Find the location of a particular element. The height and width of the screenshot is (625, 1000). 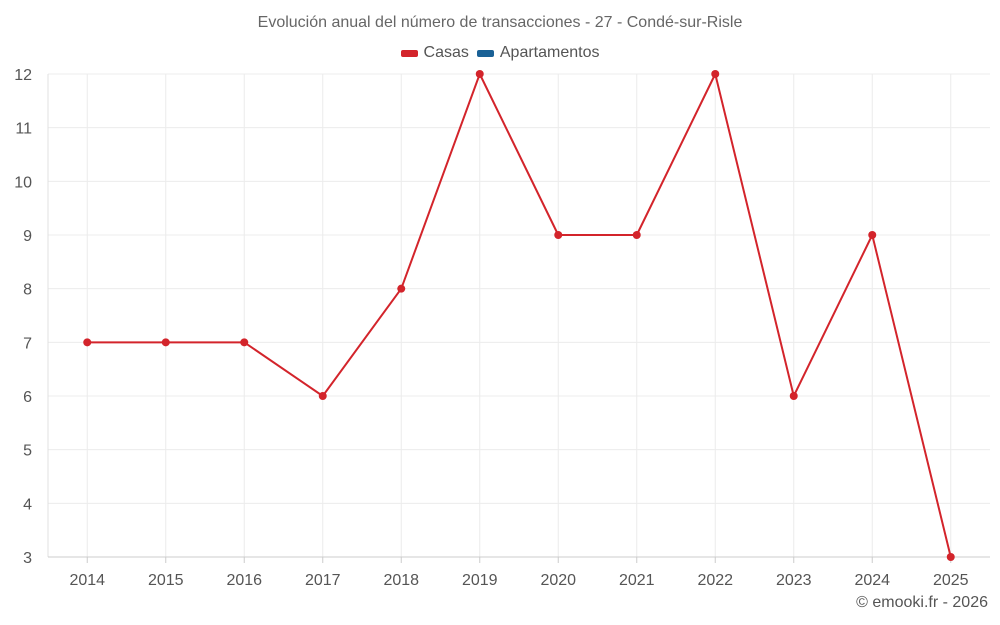

x-tick-label-2019: 2019 is located at coordinates (480, 580).